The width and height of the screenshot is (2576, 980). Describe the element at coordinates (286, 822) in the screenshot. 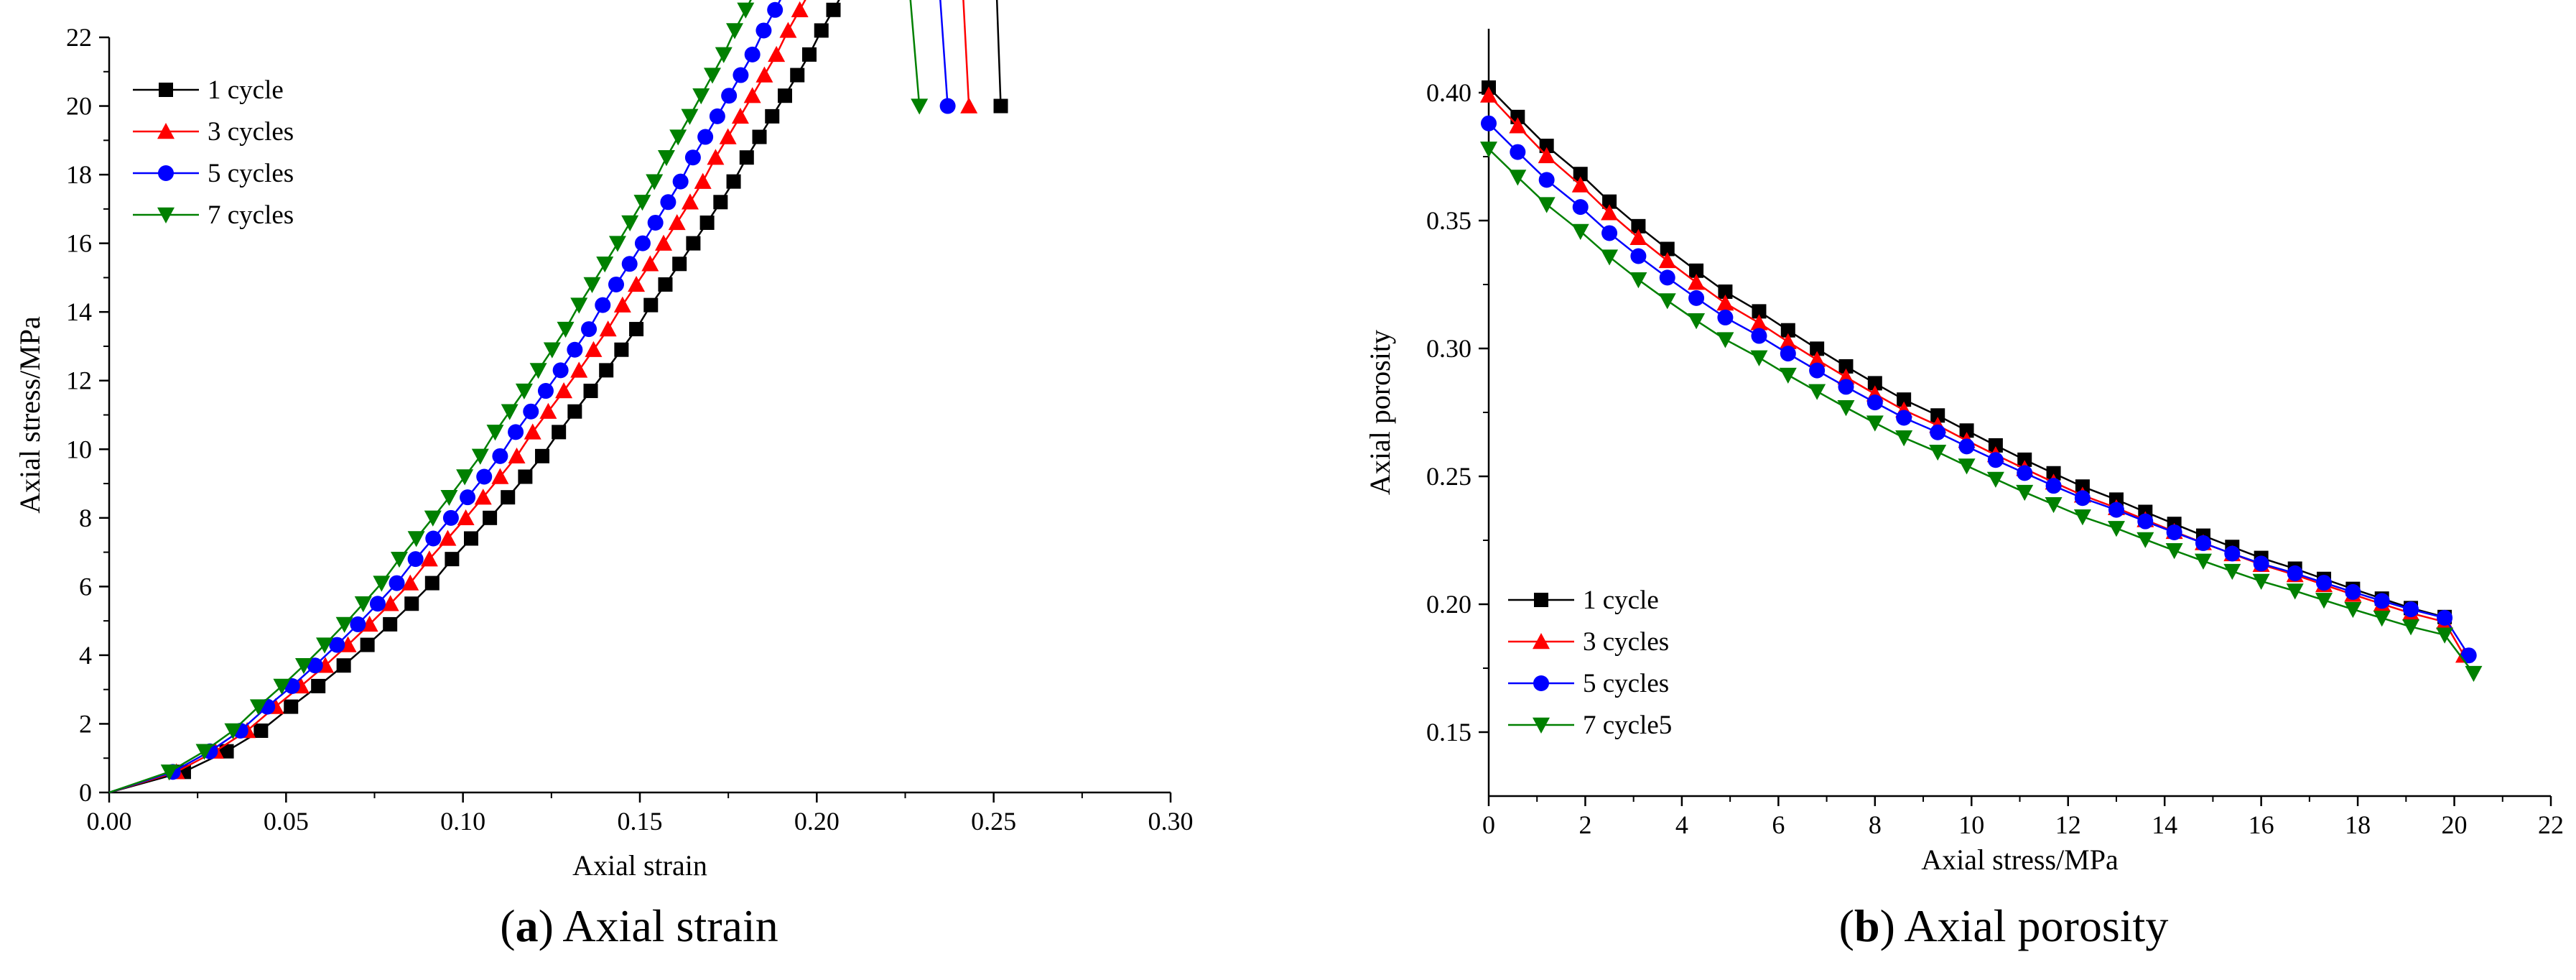

I see `x-tick-label: 0.05` at that location.